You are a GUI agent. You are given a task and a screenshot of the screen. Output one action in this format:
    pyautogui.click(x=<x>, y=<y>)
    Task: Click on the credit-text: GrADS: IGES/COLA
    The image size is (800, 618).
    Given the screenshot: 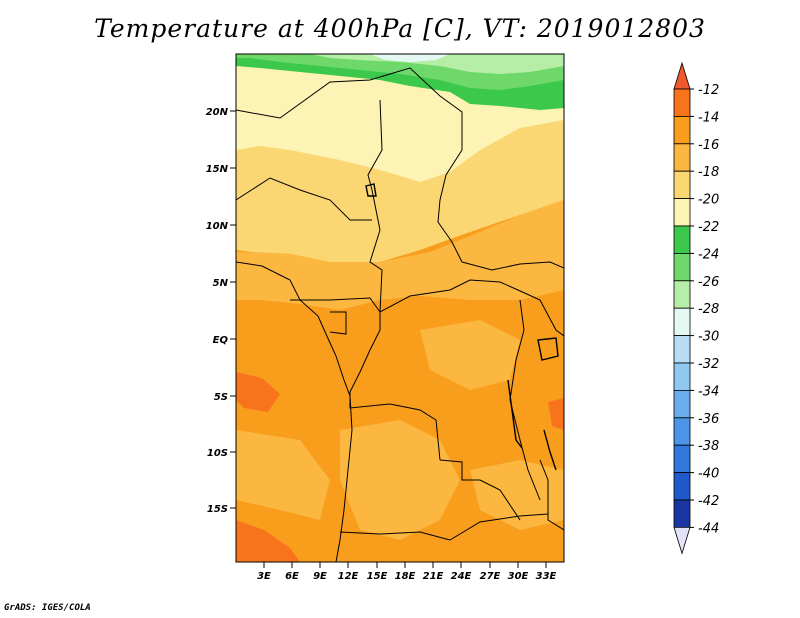 What is the action you would take?
    pyautogui.click(x=47, y=608)
    